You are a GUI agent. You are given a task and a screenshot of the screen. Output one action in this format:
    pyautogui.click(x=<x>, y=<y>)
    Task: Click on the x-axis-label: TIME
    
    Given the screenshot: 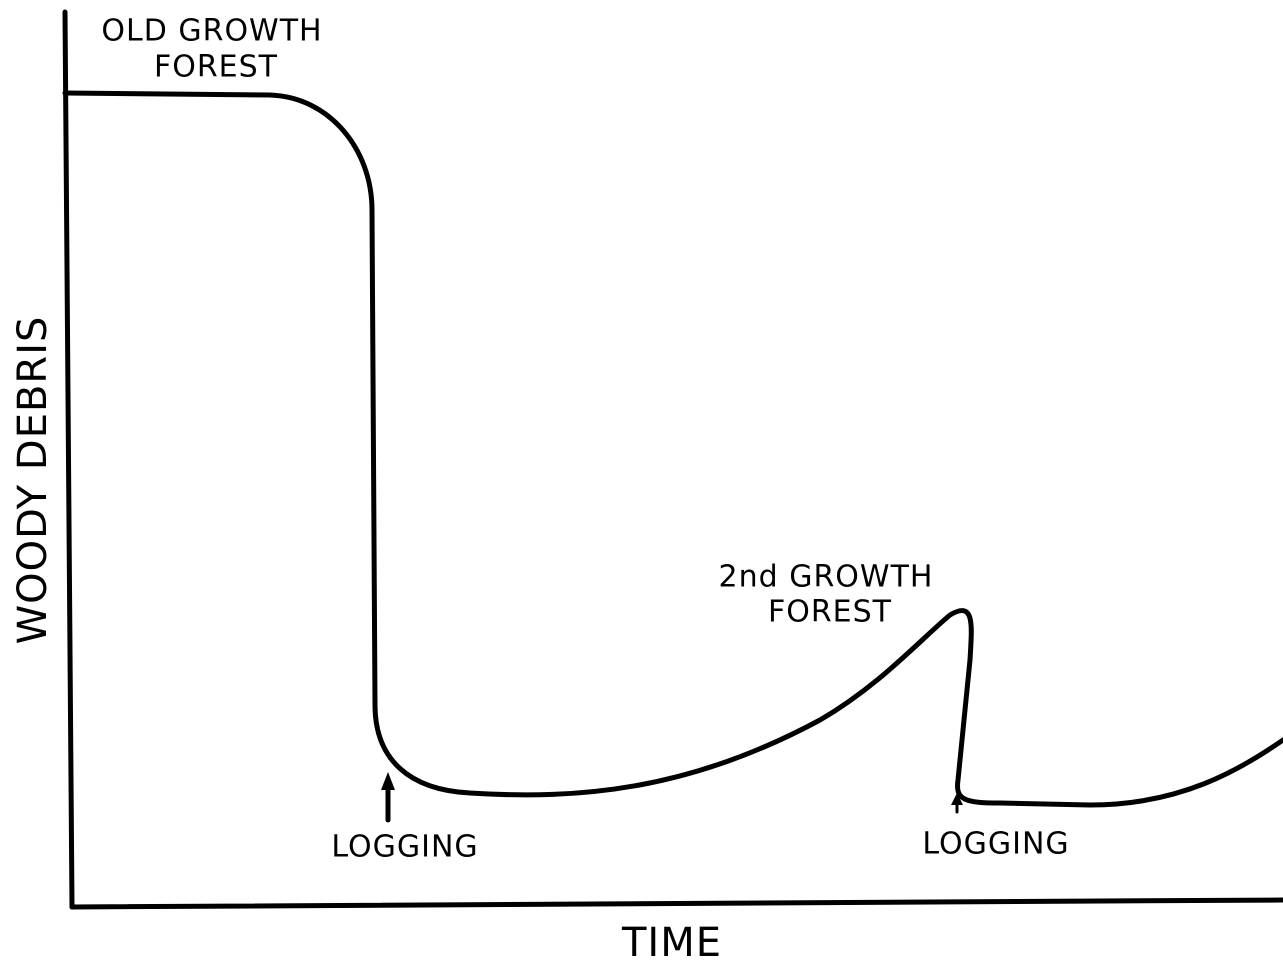 What is the action you would take?
    pyautogui.click(x=671, y=941)
    